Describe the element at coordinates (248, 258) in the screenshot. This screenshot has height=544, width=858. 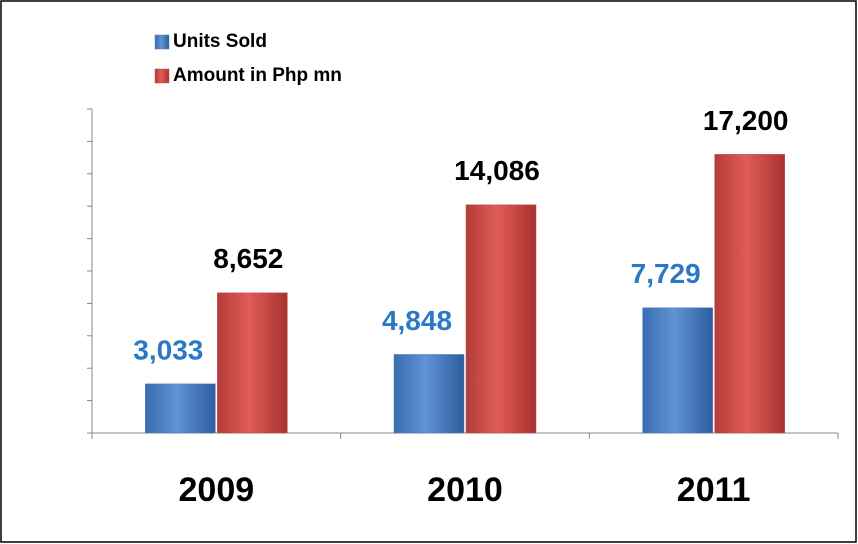
I see `data-label: 8,652` at that location.